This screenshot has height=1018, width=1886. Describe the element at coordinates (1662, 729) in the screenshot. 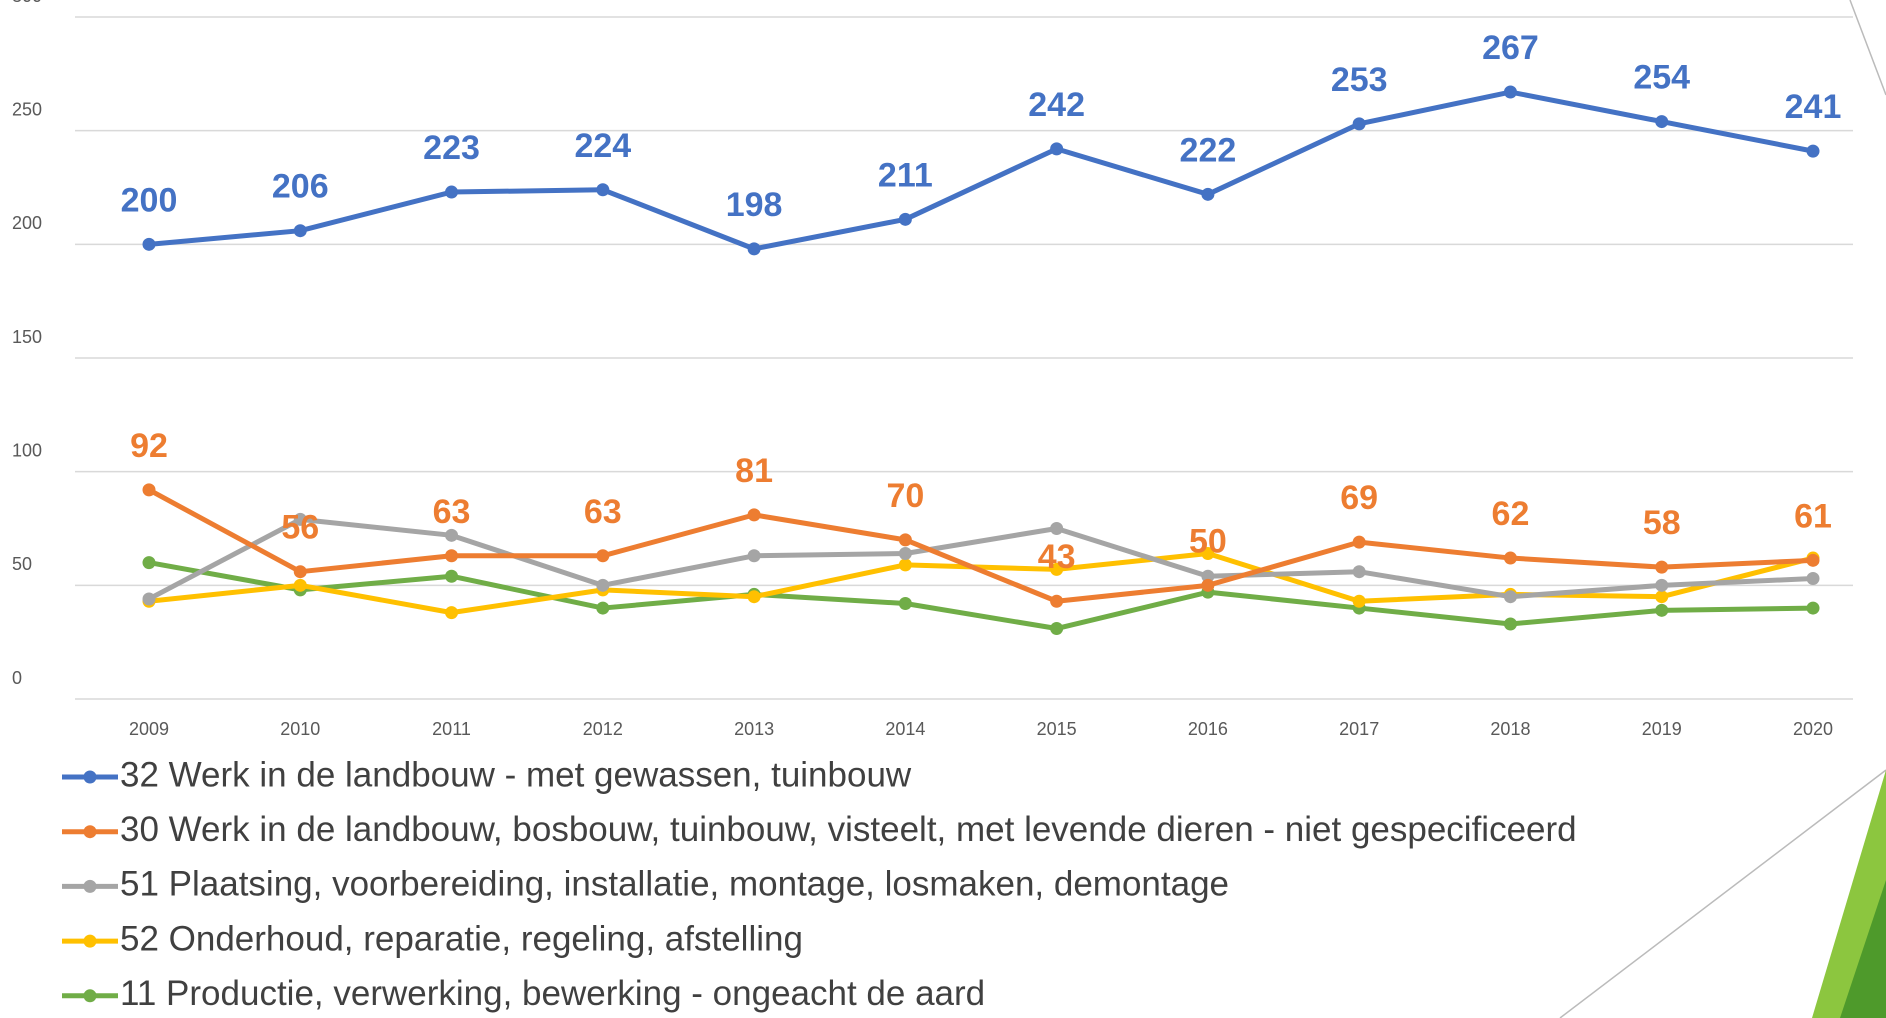

I see `x-tick-label: 2019` at that location.